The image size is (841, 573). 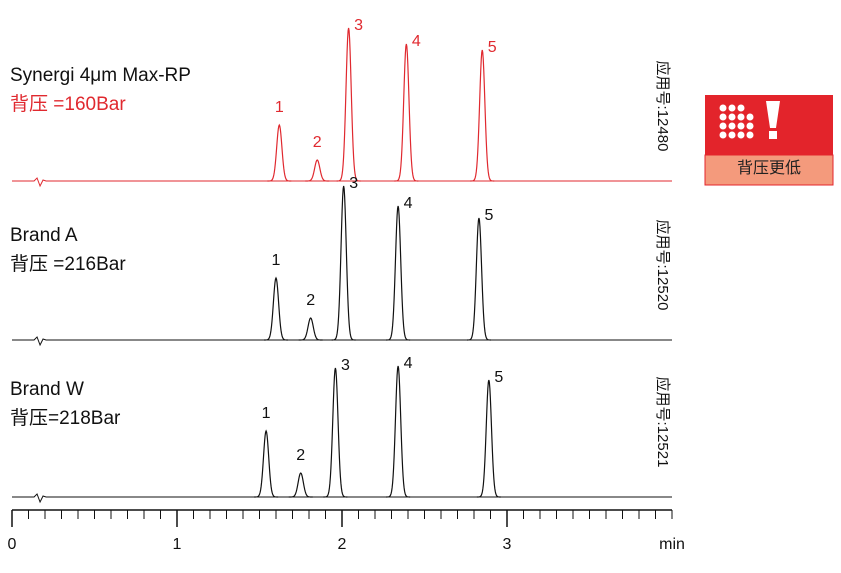 I want to click on x-tick-label: 2, so click(x=342, y=544).